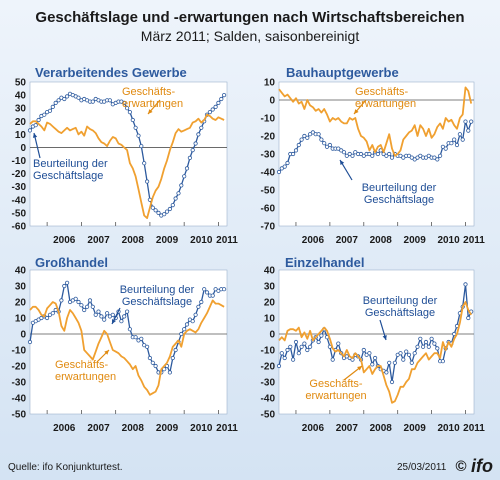 The width and height of the screenshot is (500, 480). I want to click on x-tick-label: 2008, so click(381, 428).